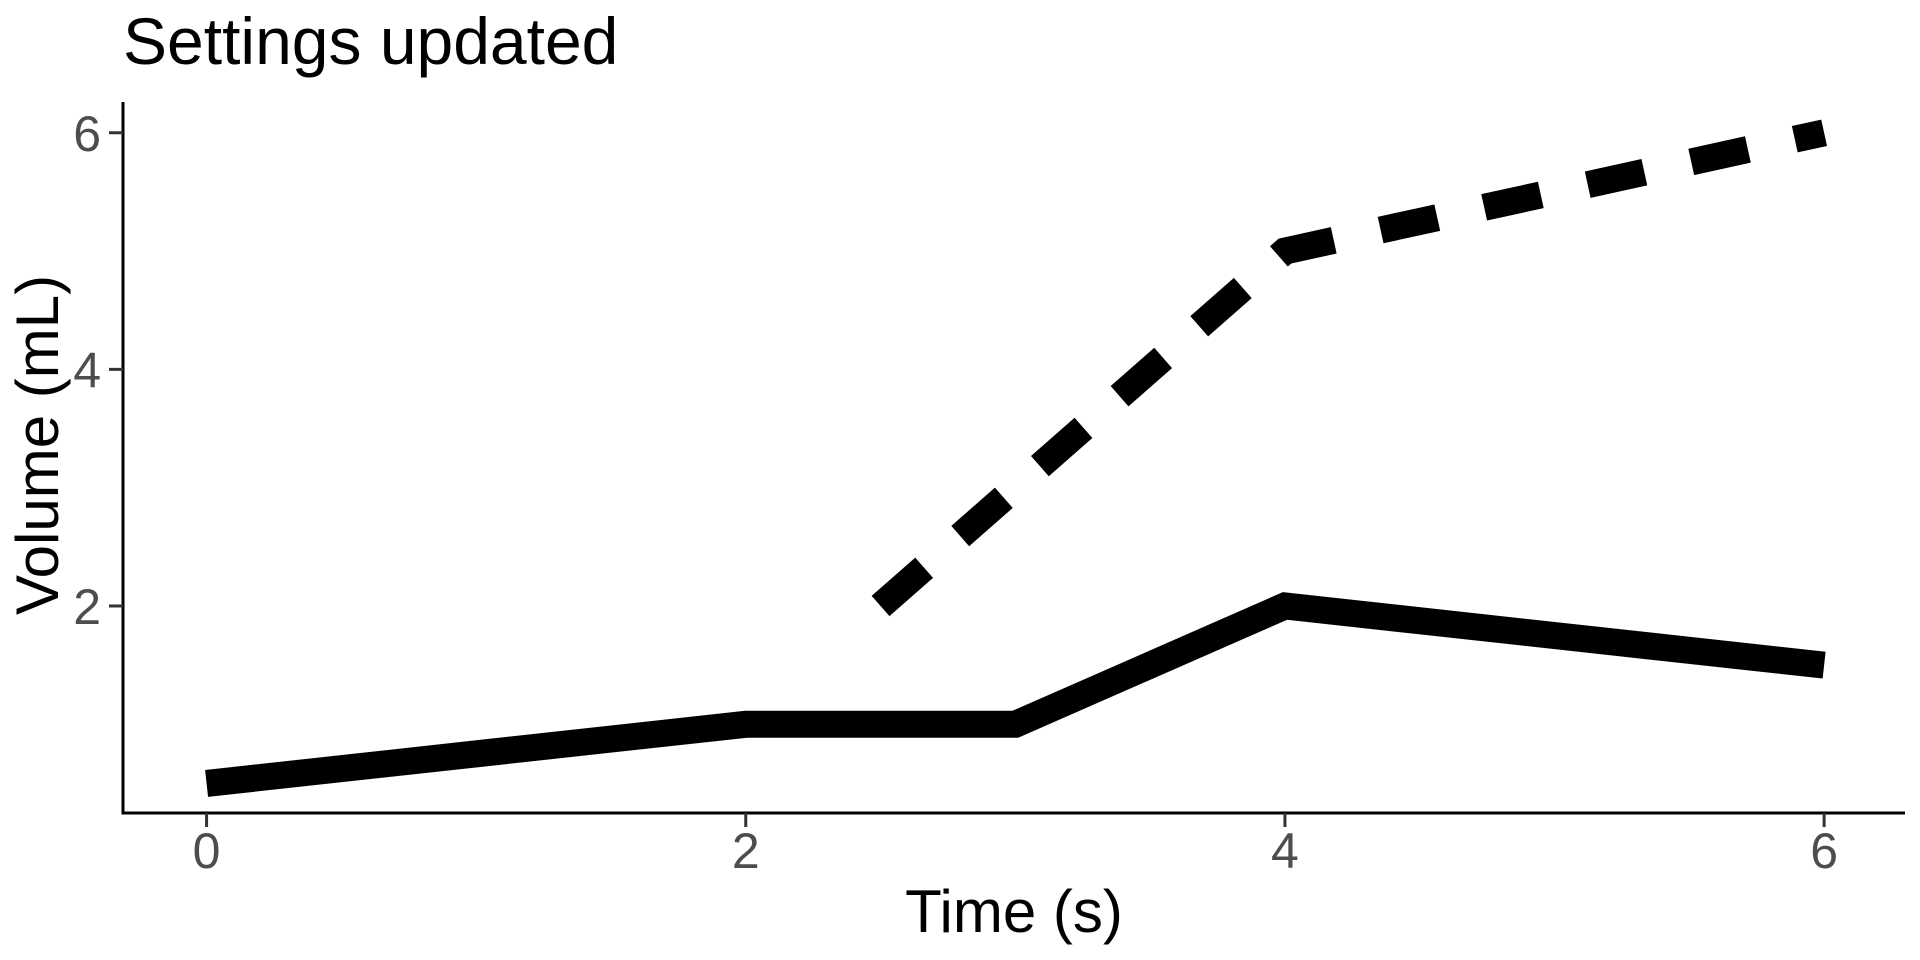  I want to click on x-tick-label: 6, so click(1824, 851).